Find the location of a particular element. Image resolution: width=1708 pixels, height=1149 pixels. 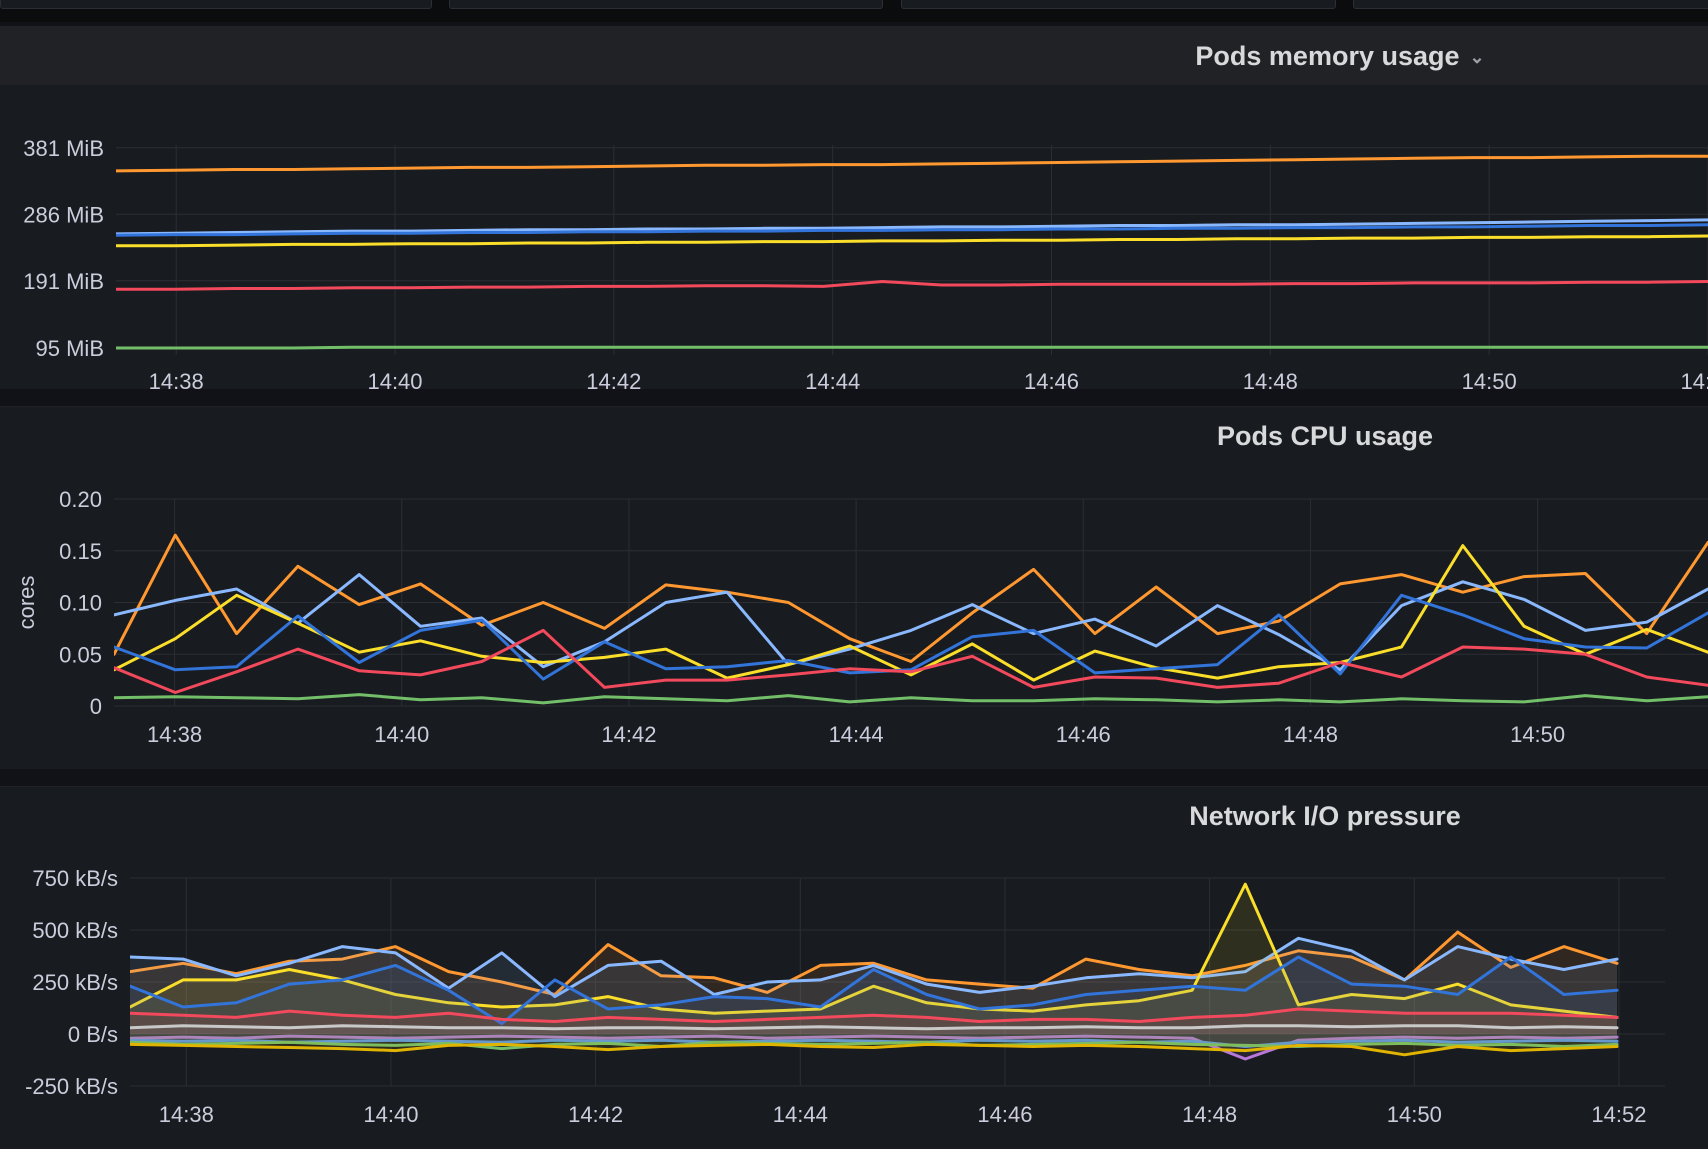

y-tick-label: 0.15 is located at coordinates (80, 551).